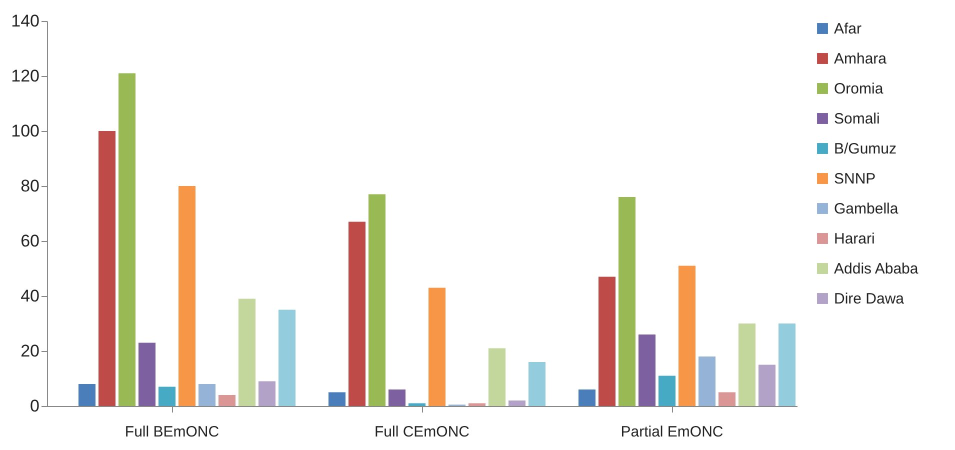  I want to click on legend-label: Afar, so click(848, 29).